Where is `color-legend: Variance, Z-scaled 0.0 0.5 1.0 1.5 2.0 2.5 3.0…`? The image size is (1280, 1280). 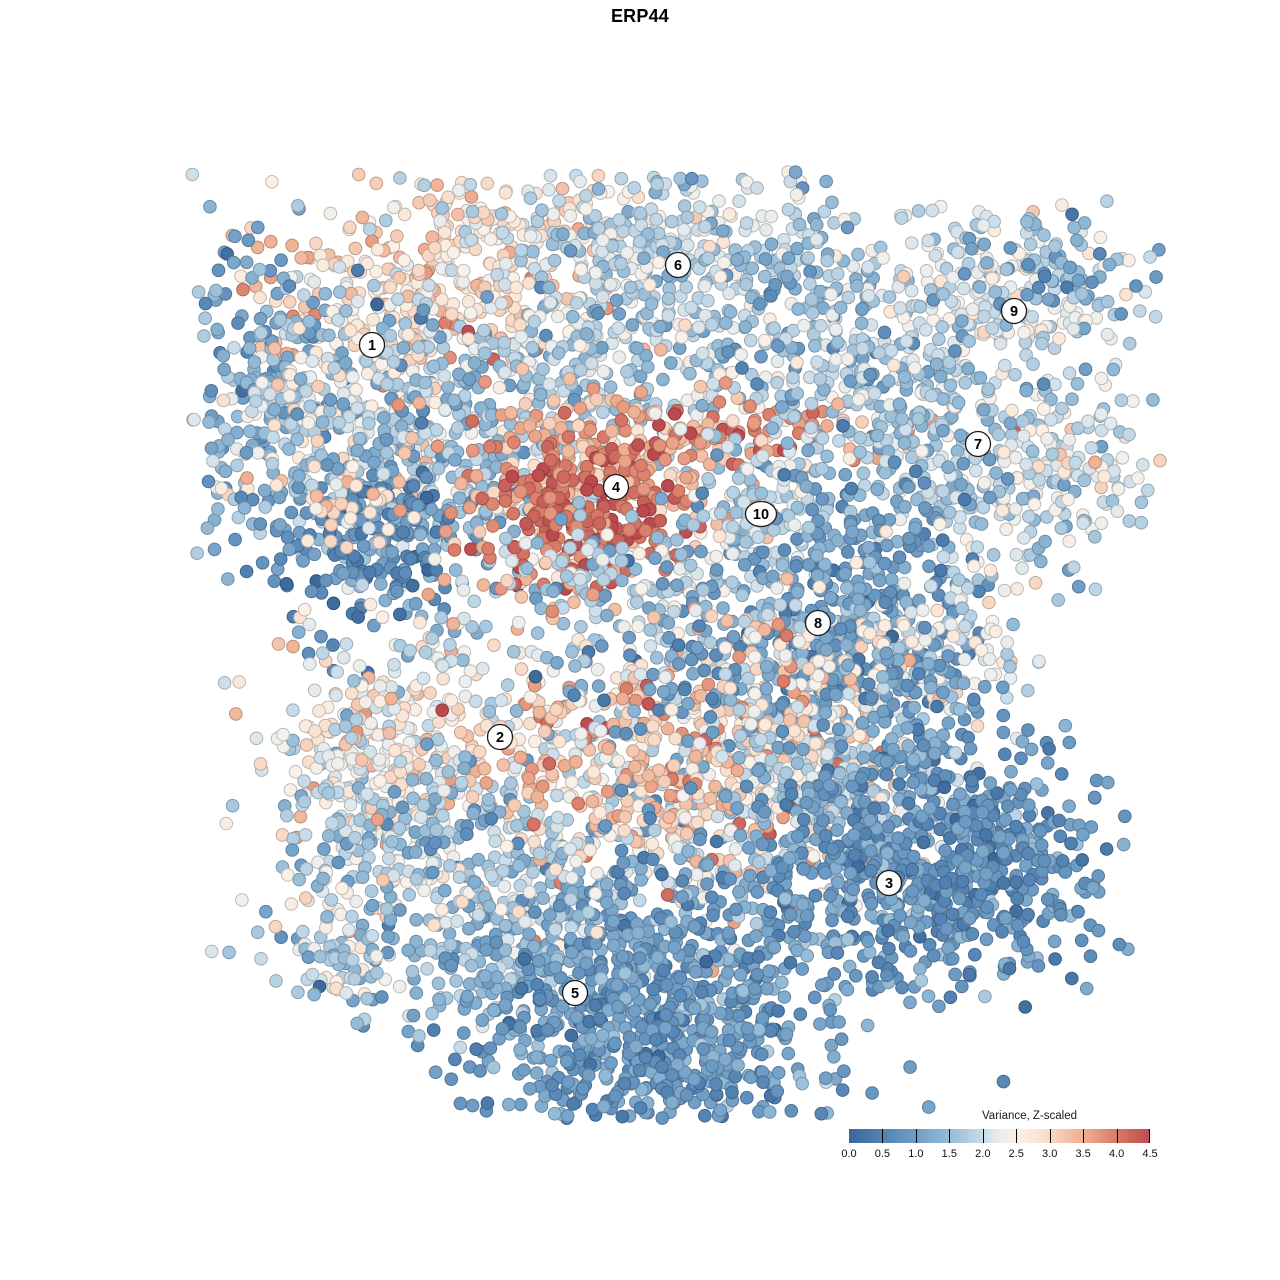
color-legend: Variance, Z-scaled 0.0 0.5 1.0 1.5 2.0 2.5 3.0… is located at coordinates (999, 1136).